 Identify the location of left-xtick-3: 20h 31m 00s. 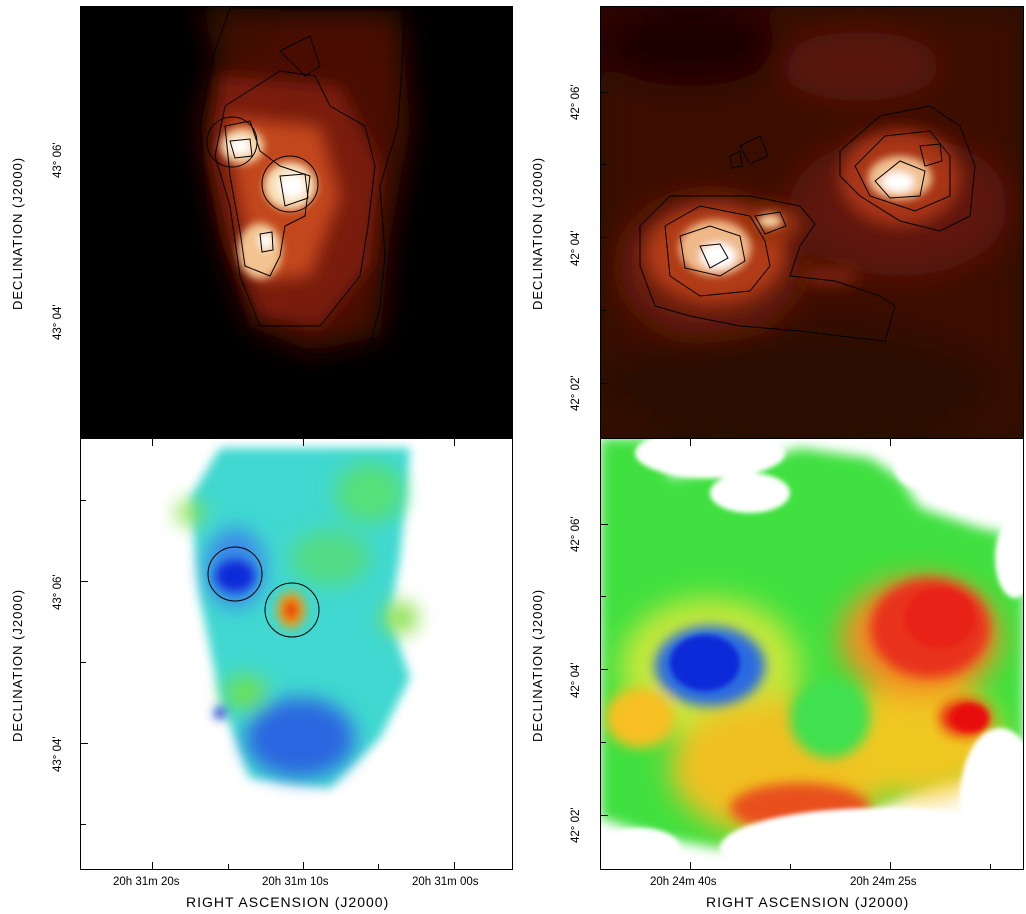
(445, 882).